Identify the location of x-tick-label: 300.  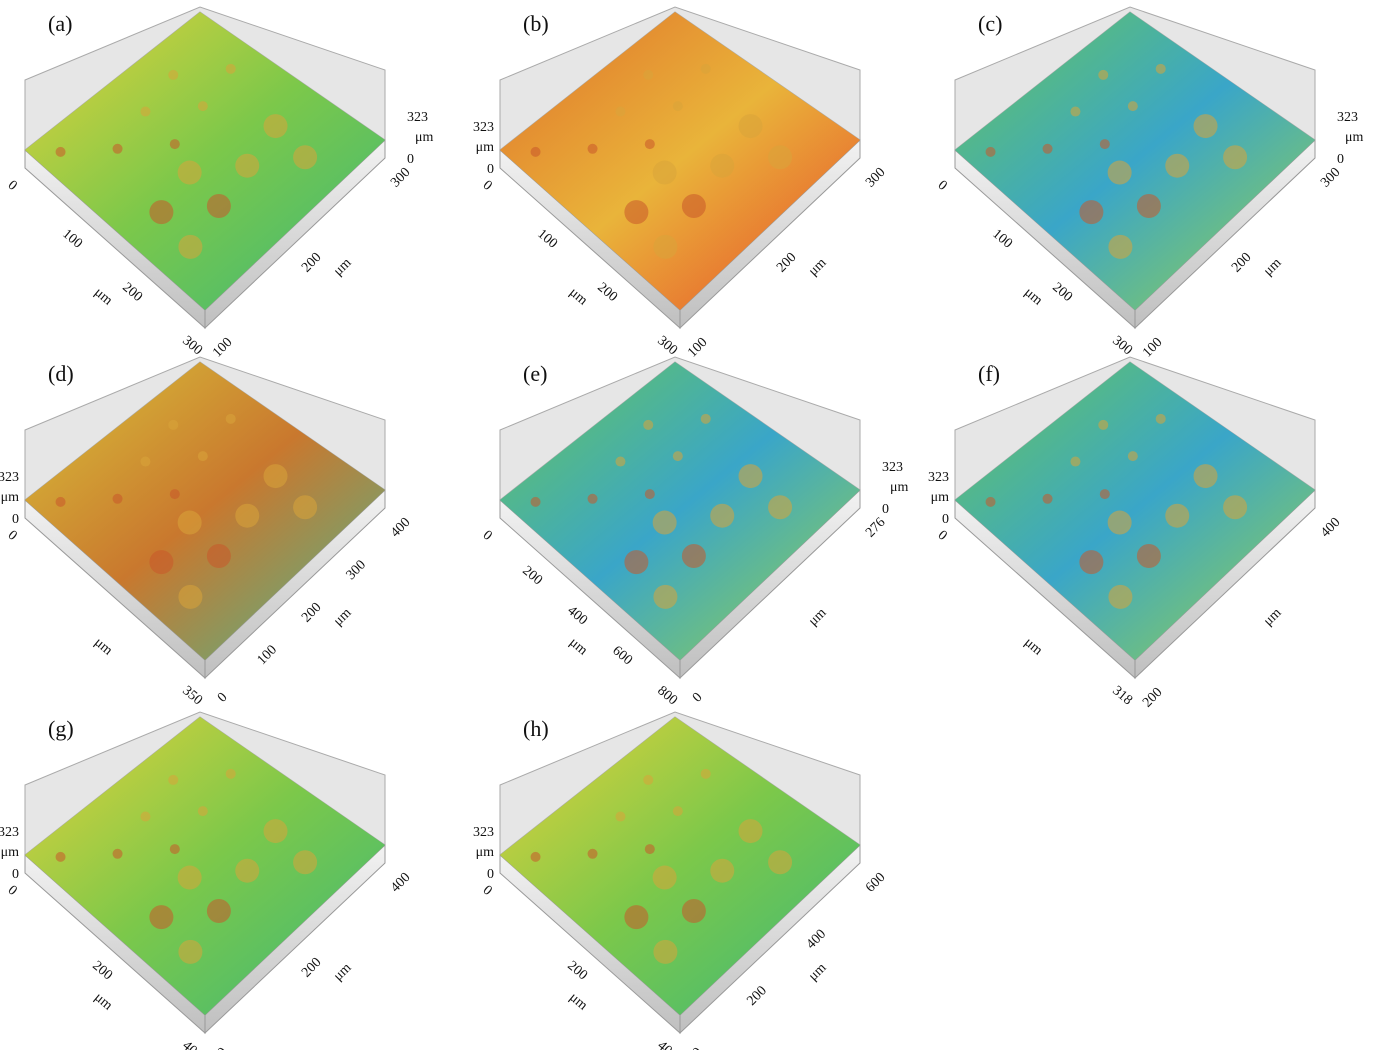
(192, 345).